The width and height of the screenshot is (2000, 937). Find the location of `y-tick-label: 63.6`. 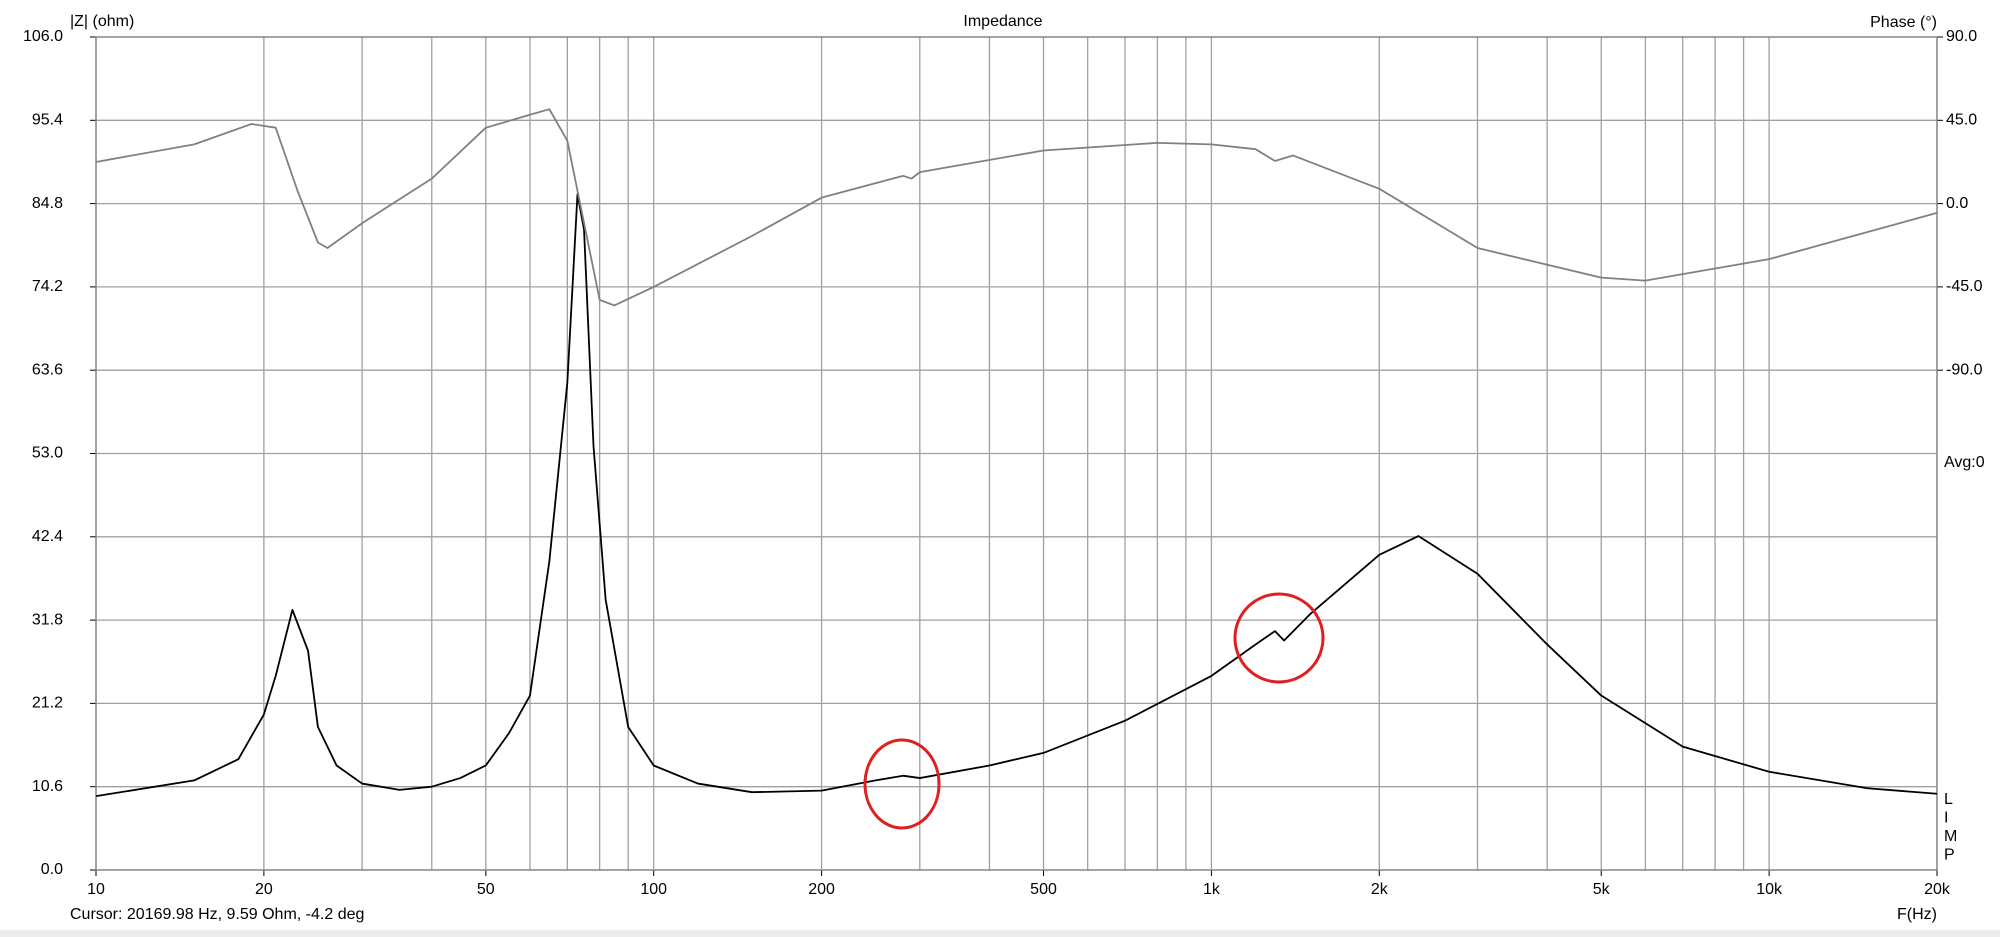

y-tick-label: 63.6 is located at coordinates (47, 369).